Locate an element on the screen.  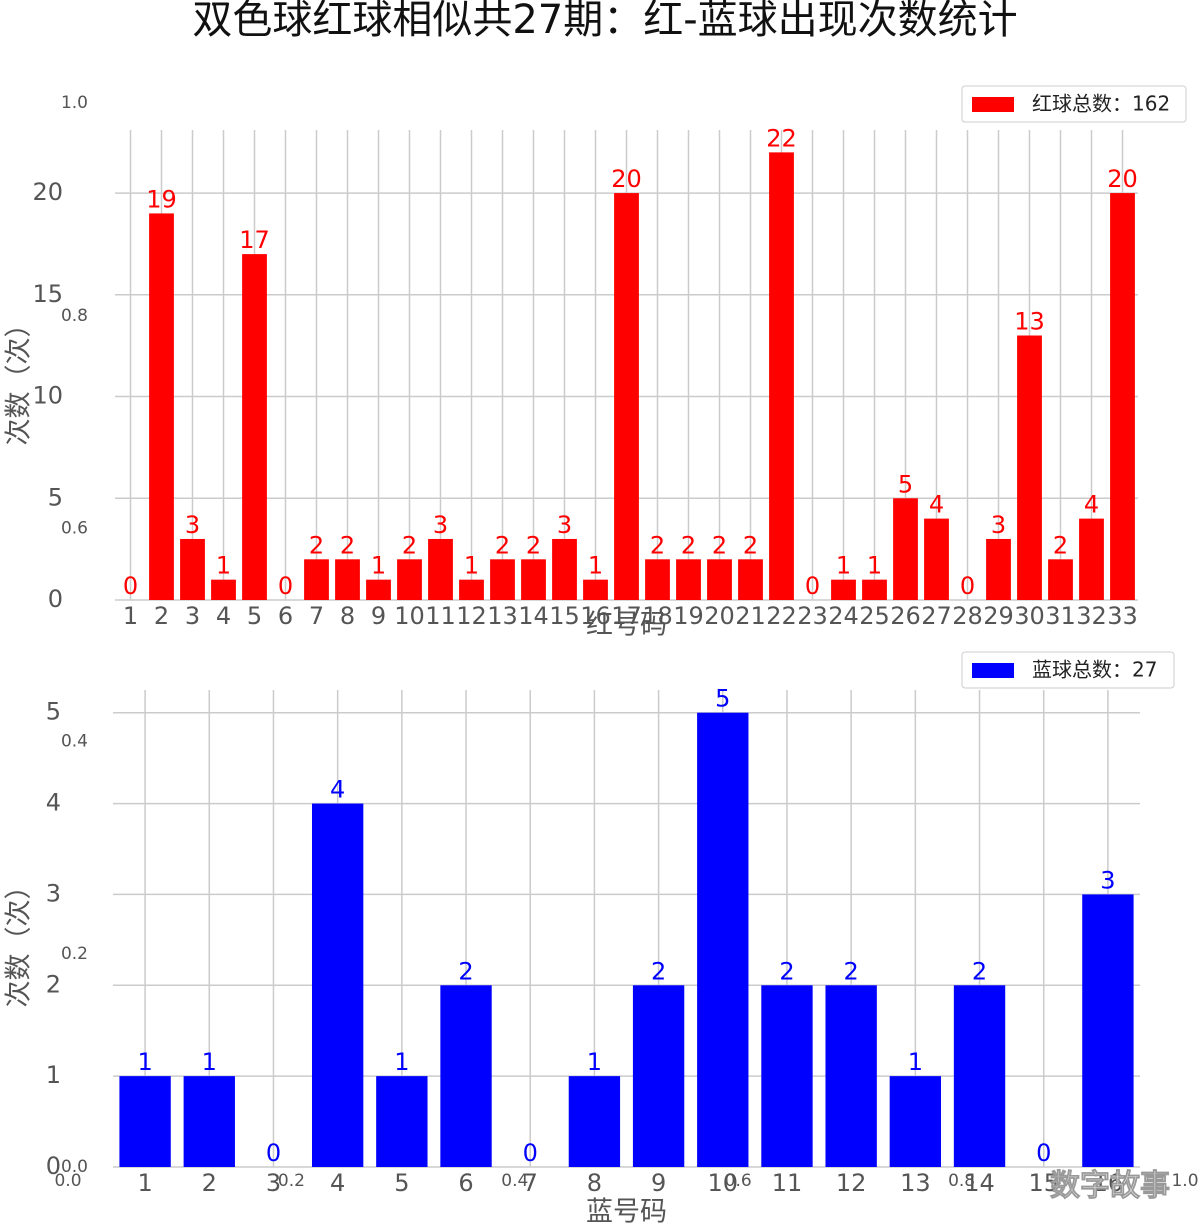
x-tick-label: 7 is located at coordinates (316, 616).